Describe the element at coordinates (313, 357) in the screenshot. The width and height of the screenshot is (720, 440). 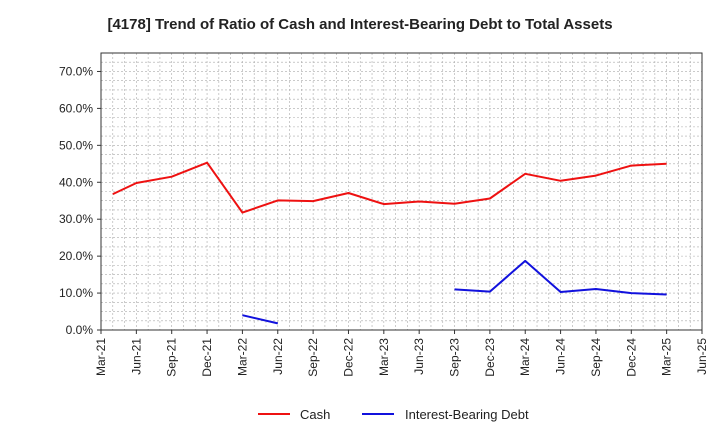
I see `x-tick-label: Sep-22` at that location.